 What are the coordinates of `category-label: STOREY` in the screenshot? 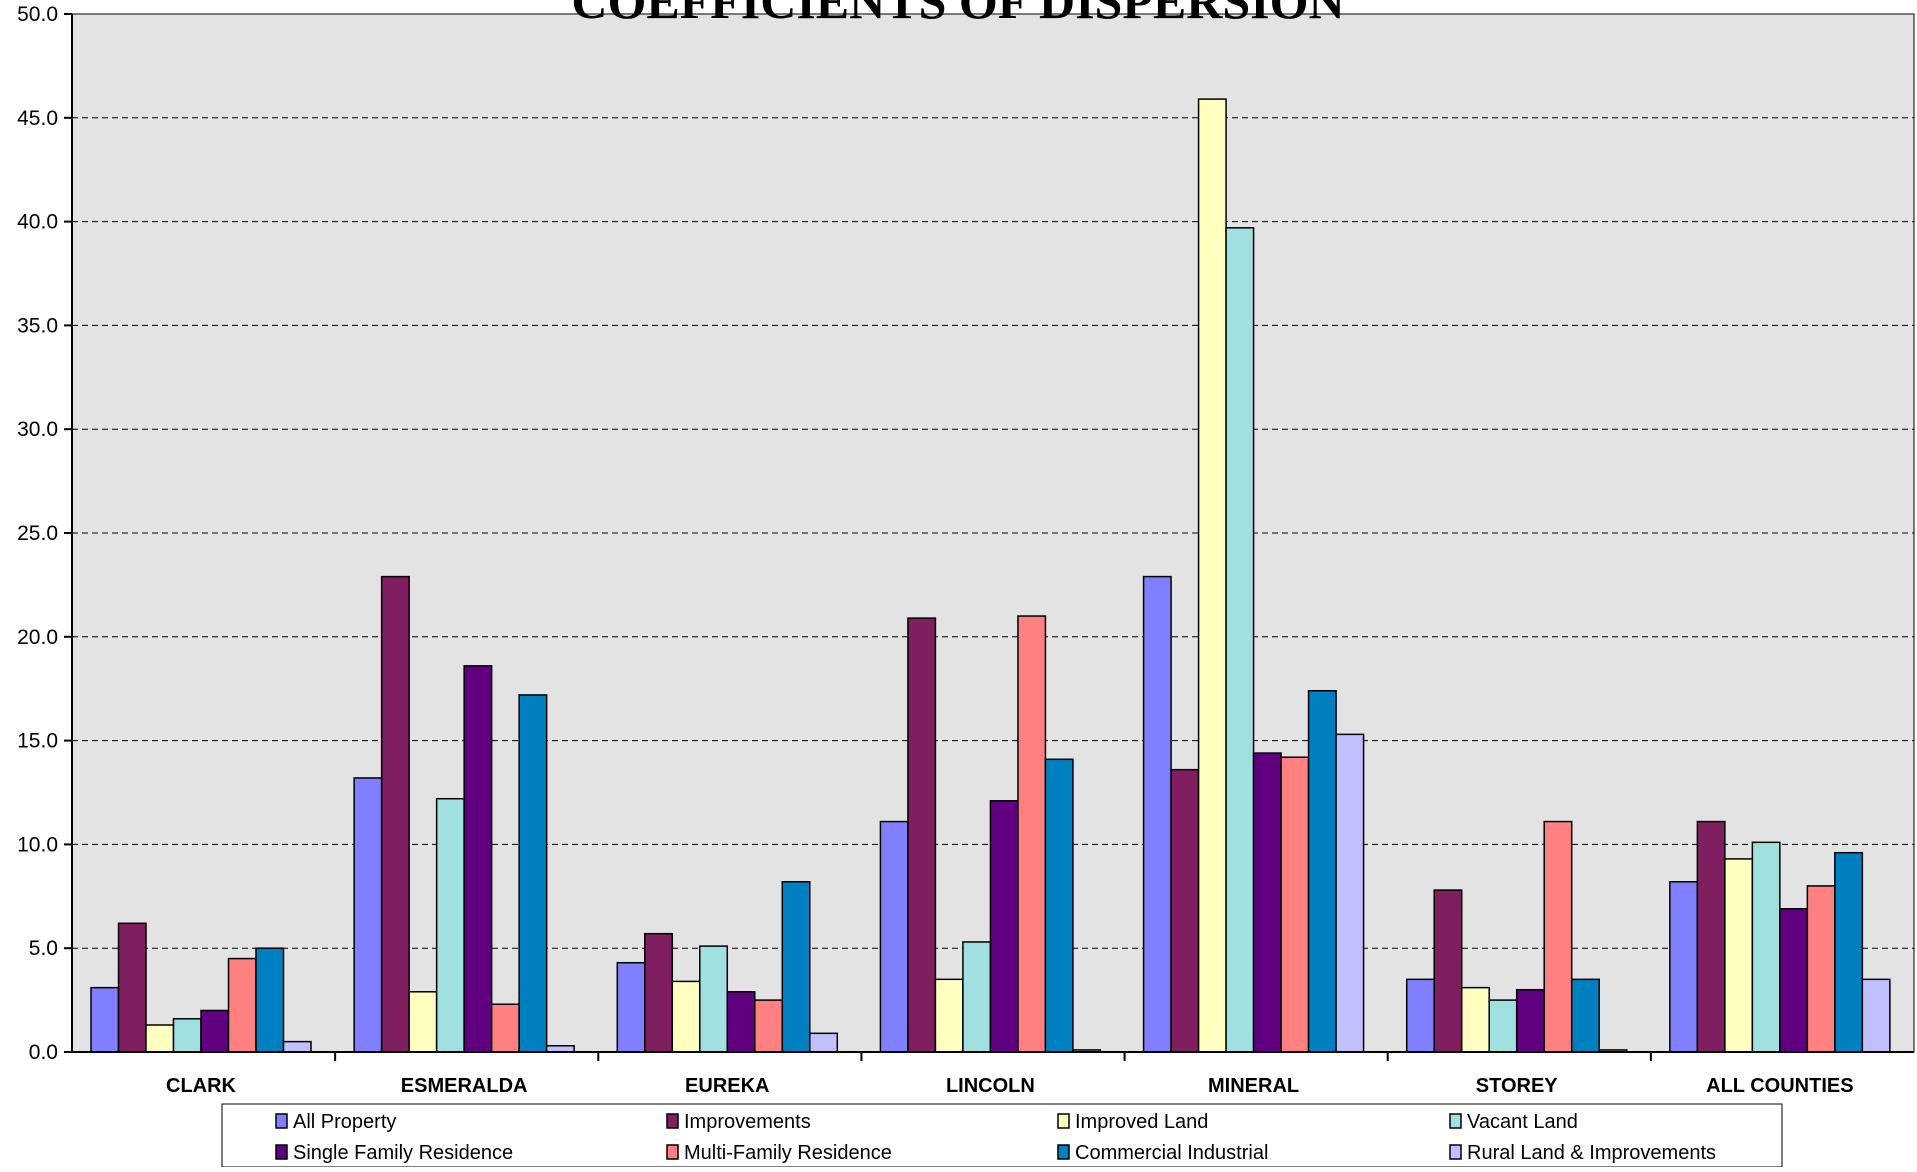 It's located at (1517, 1086).